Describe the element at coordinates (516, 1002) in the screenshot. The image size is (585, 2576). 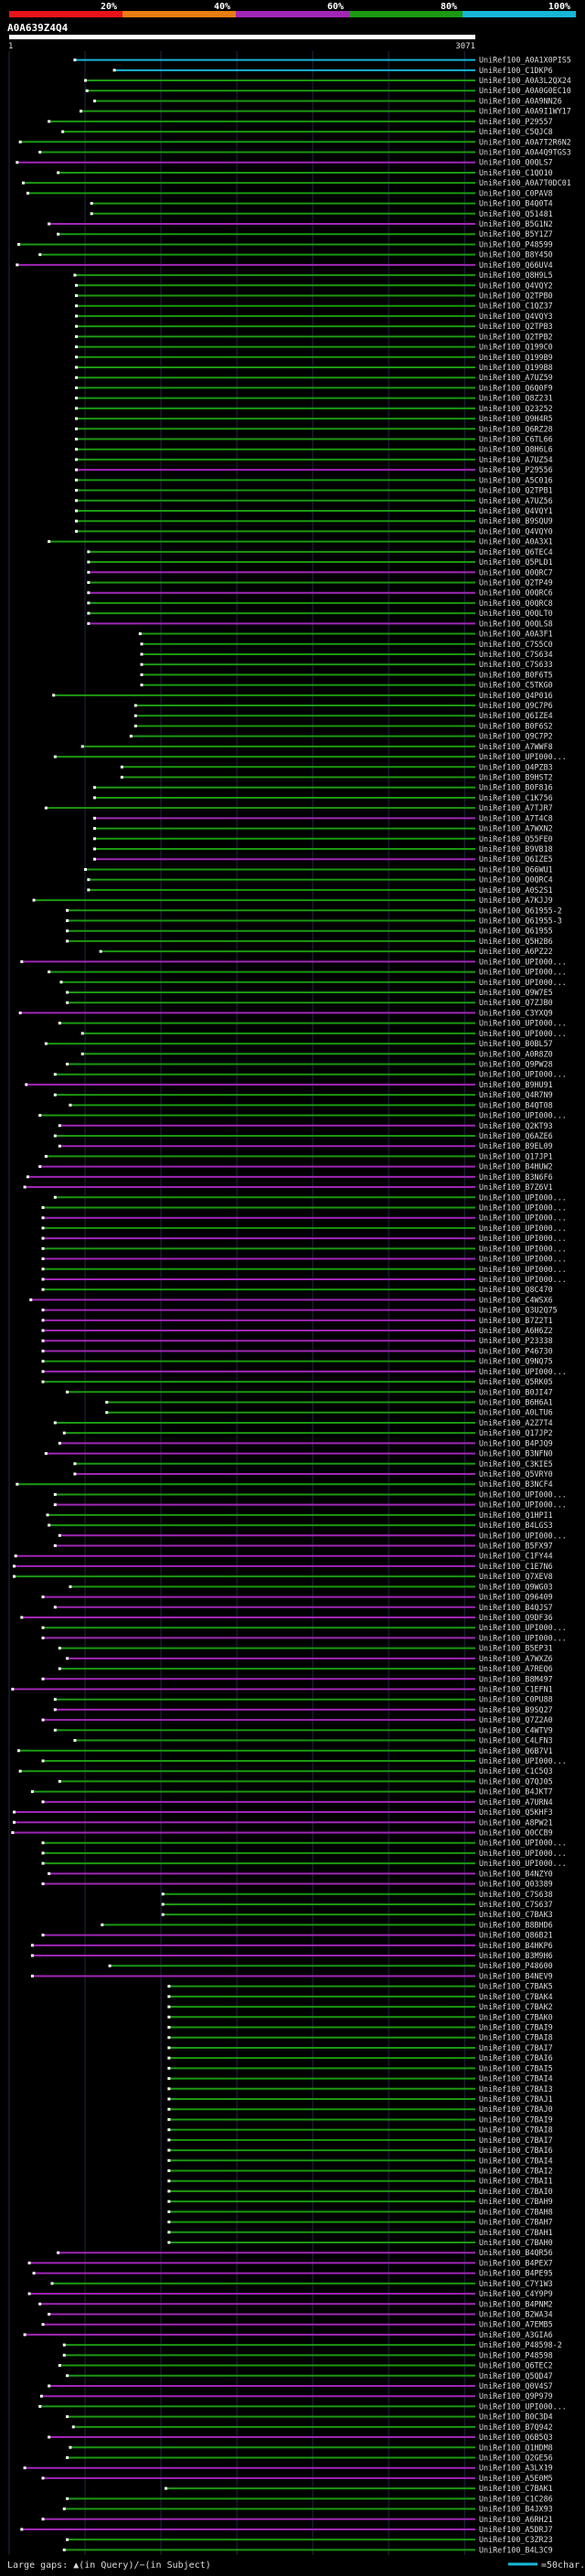
I see `hit-label: UniRef100_Q7ZJB0` at that location.